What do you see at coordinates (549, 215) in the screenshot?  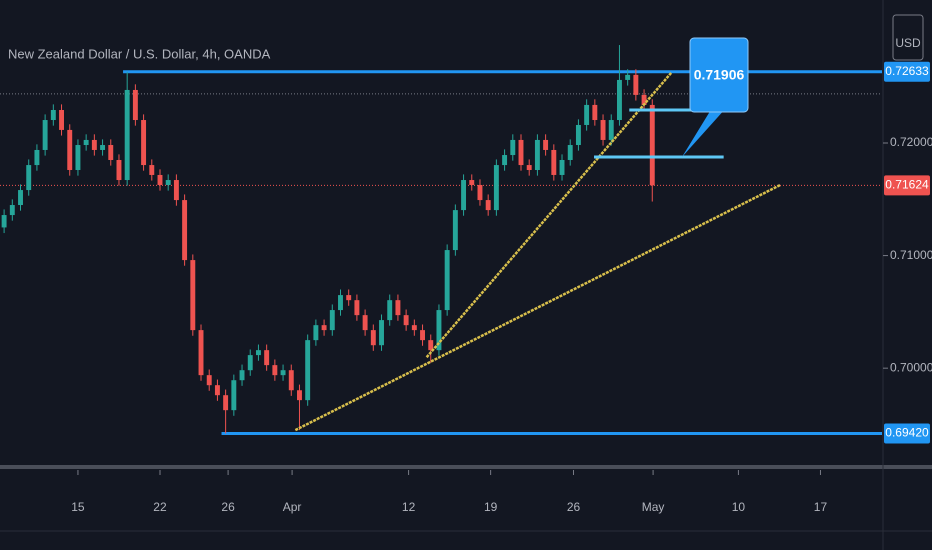 I see `trend-line` at bounding box center [549, 215].